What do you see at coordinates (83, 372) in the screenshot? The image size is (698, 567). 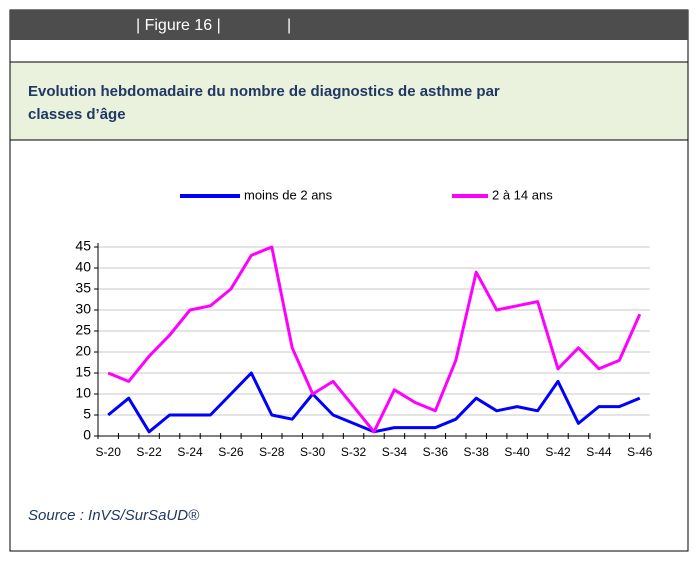 I see `y-tick-label: 15` at bounding box center [83, 372].